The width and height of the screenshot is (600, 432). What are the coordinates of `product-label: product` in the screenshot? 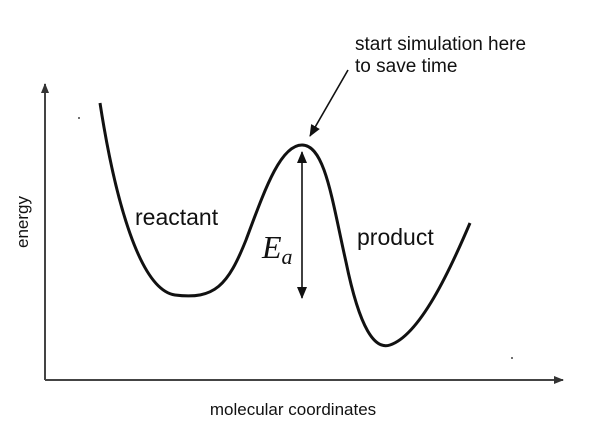 It's located at (395, 237).